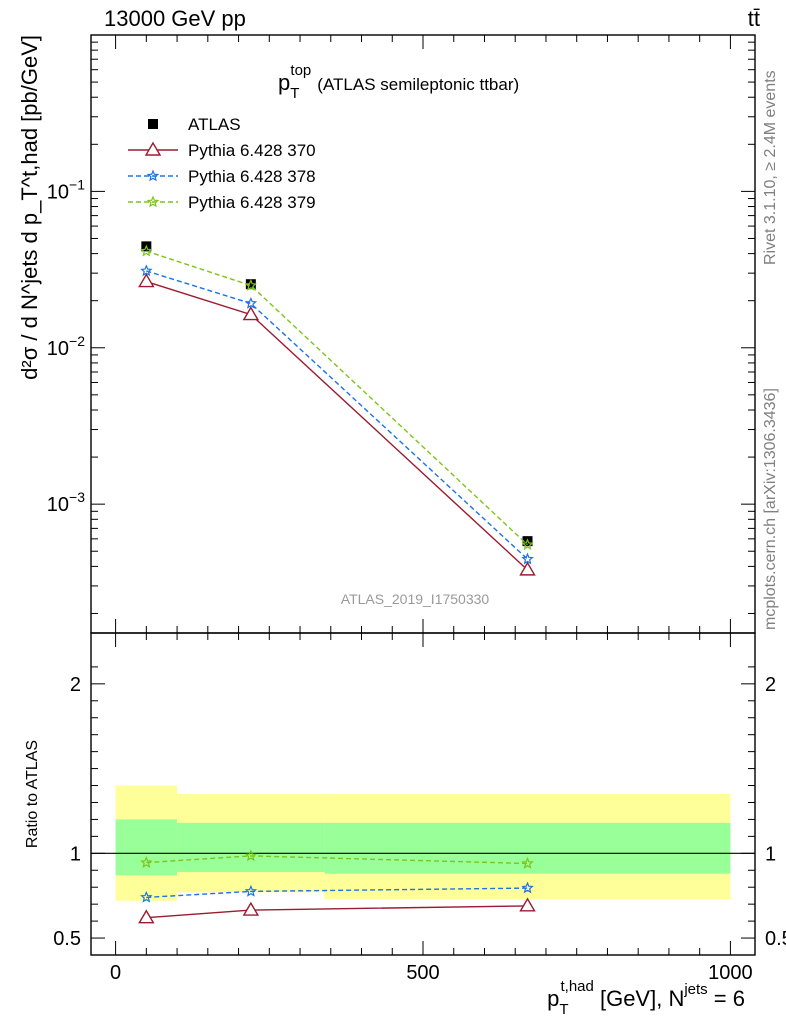  Describe the element at coordinates (422, 973) in the screenshot. I see `x-tick-label-1: 500` at that location.